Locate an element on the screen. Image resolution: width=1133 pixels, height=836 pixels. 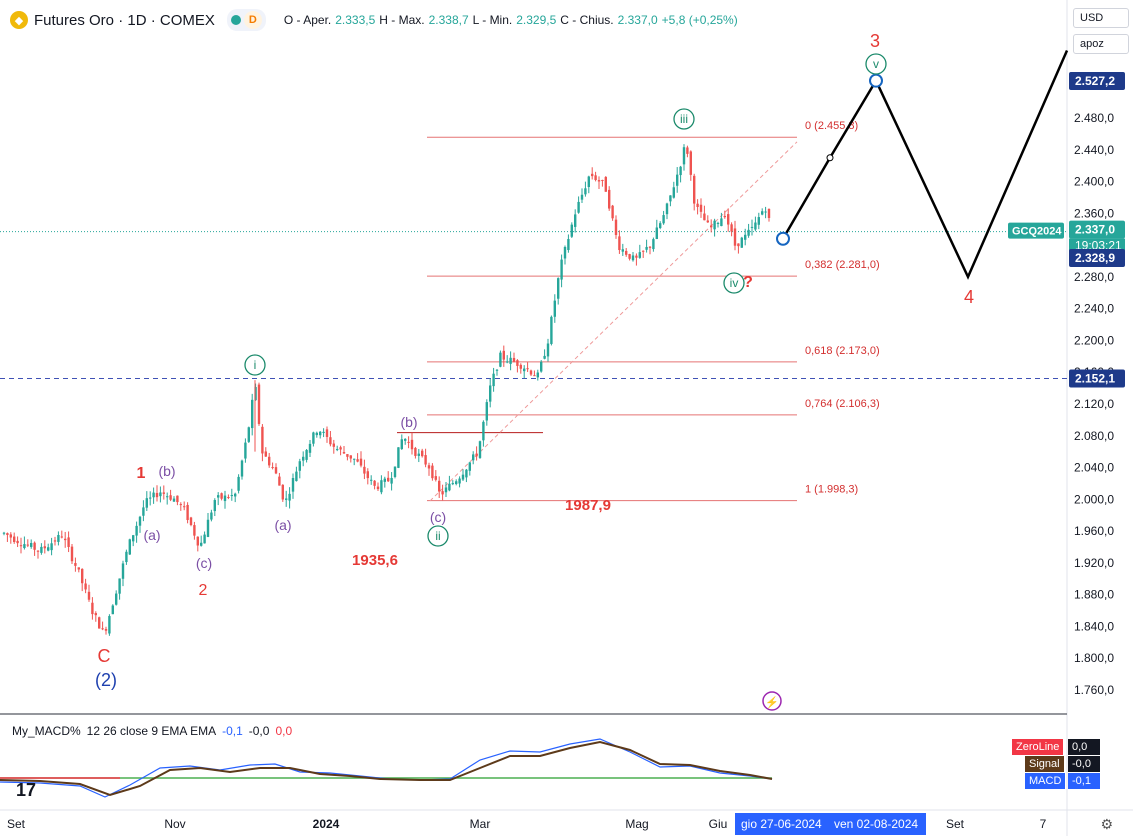
trend-line is located at coordinates (613, 321).